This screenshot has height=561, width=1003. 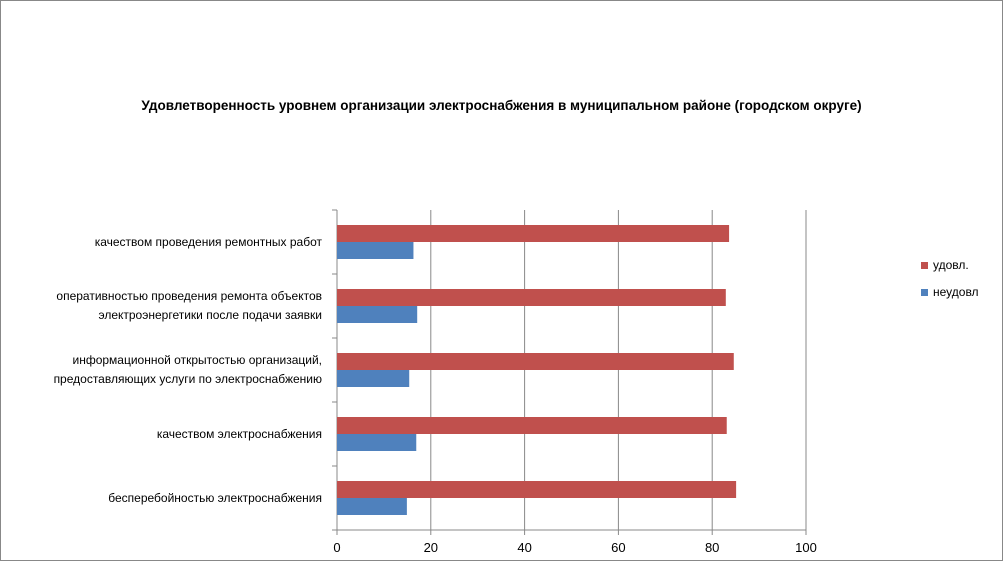 I want to click on legend-label-neudovl: неудовл, so click(x=956, y=292).